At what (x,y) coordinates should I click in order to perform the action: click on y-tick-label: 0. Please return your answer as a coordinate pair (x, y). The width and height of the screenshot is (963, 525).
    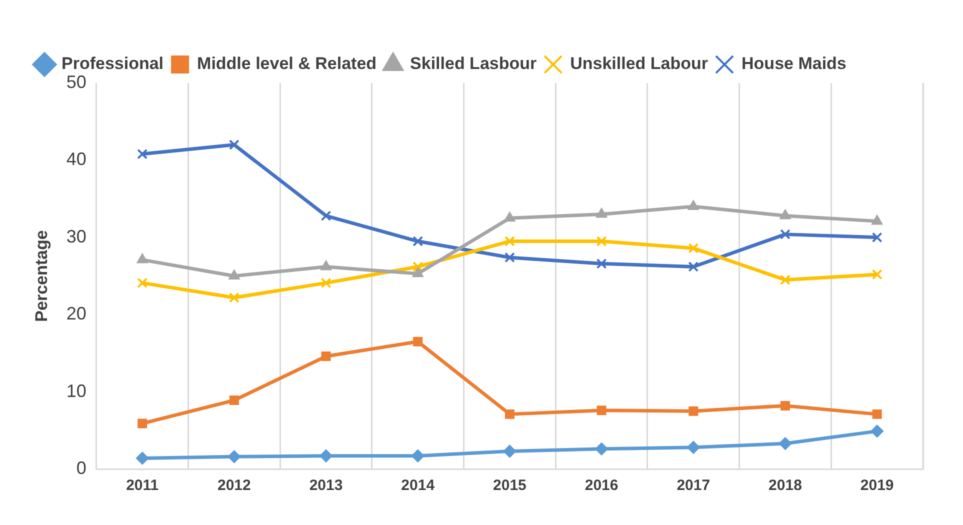
    Looking at the image, I should click on (81, 468).